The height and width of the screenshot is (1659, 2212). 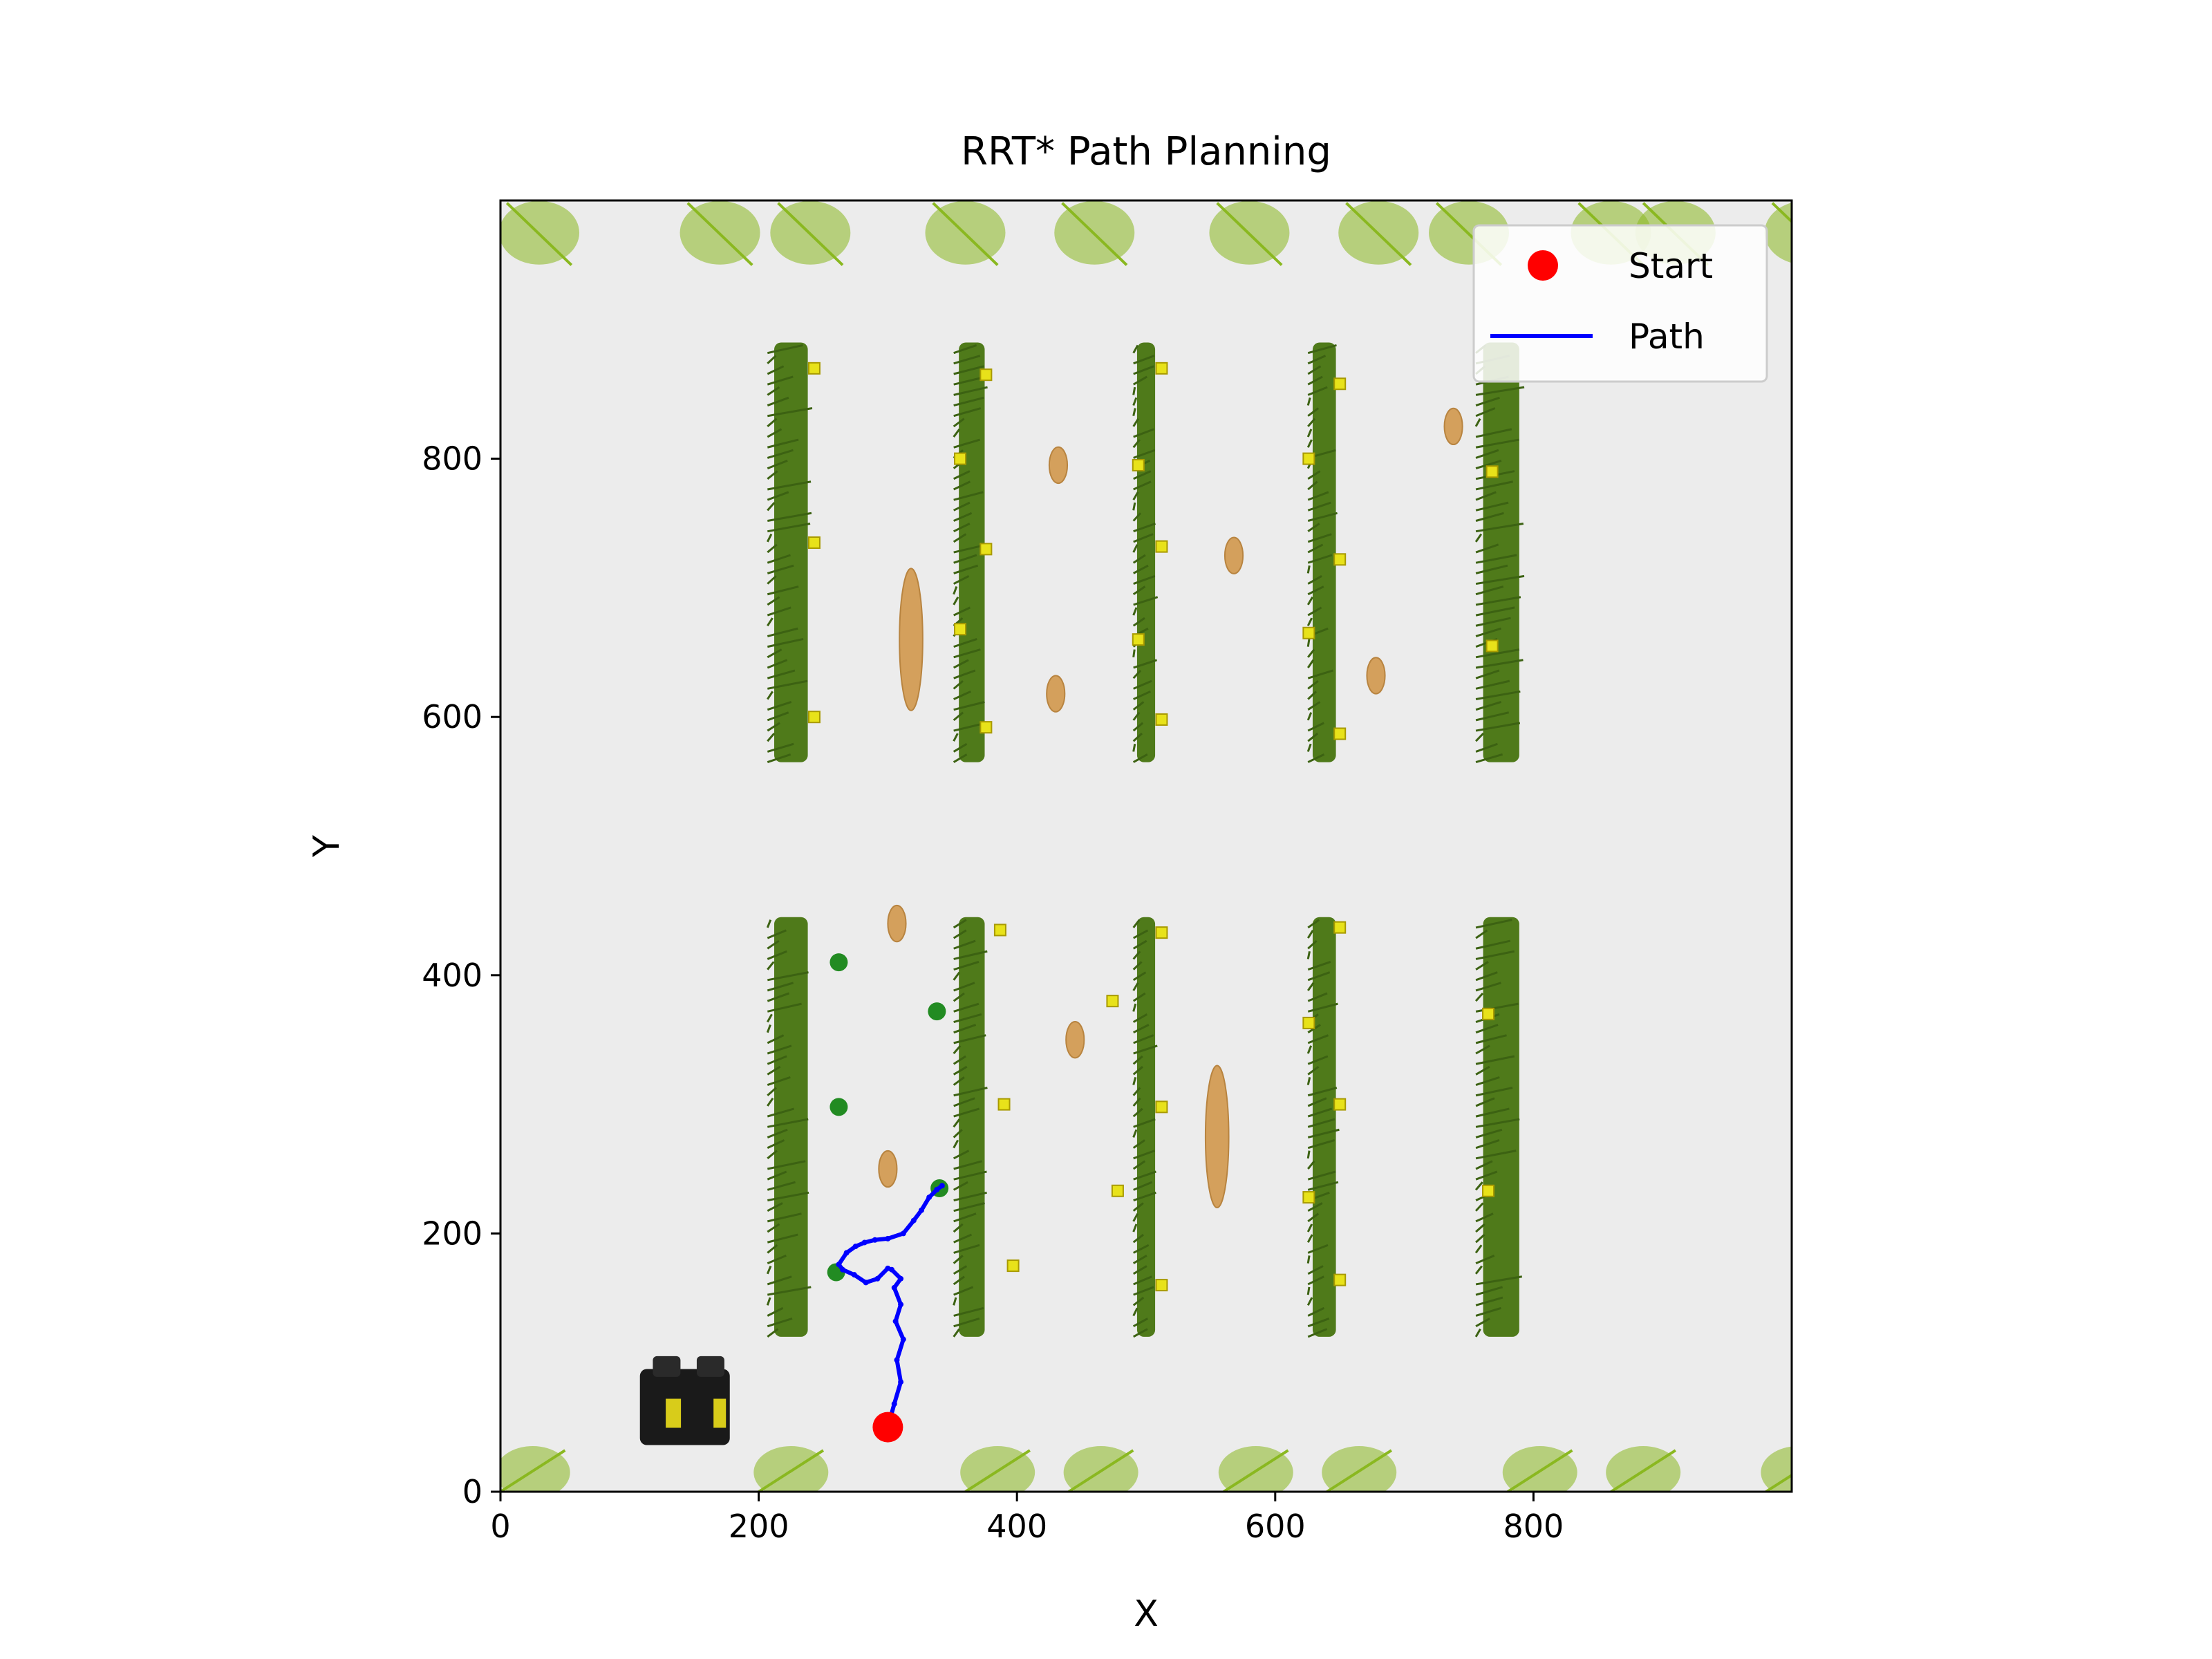 What do you see at coordinates (1543, 265) in the screenshot?
I see `legend-marker-start` at bounding box center [1543, 265].